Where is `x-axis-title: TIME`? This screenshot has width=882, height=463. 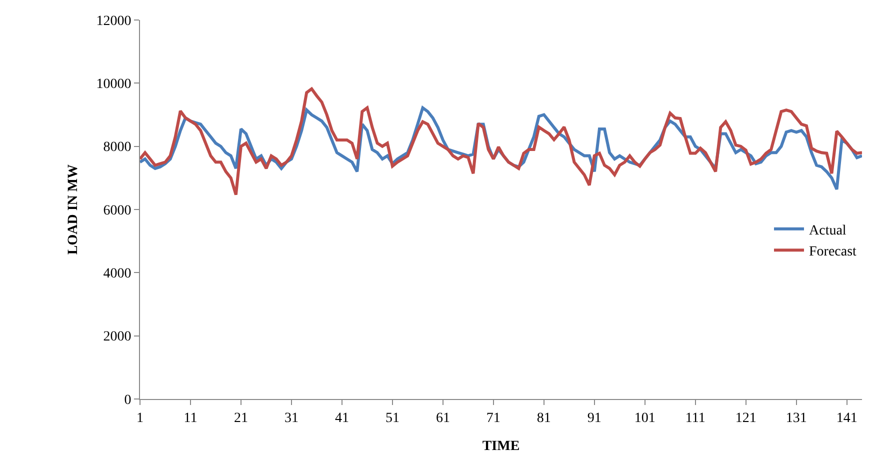 x-axis-title: TIME is located at coordinates (501, 446).